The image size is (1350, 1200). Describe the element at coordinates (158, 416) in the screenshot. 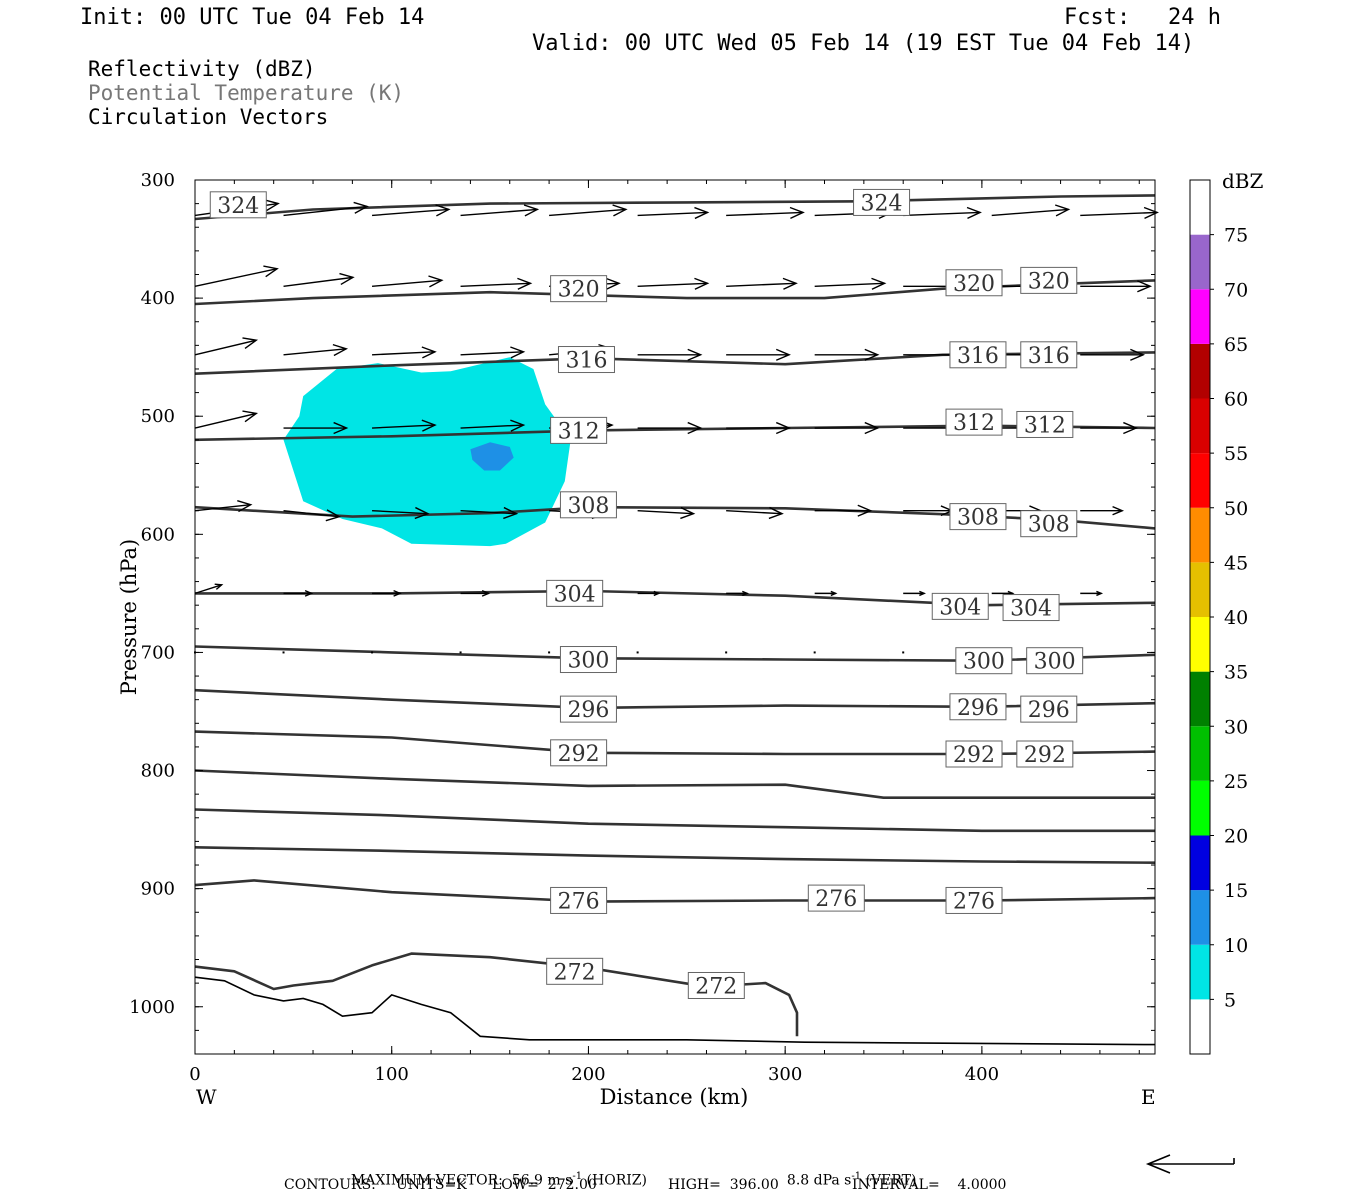

I see `y-tick-label: 500` at that location.